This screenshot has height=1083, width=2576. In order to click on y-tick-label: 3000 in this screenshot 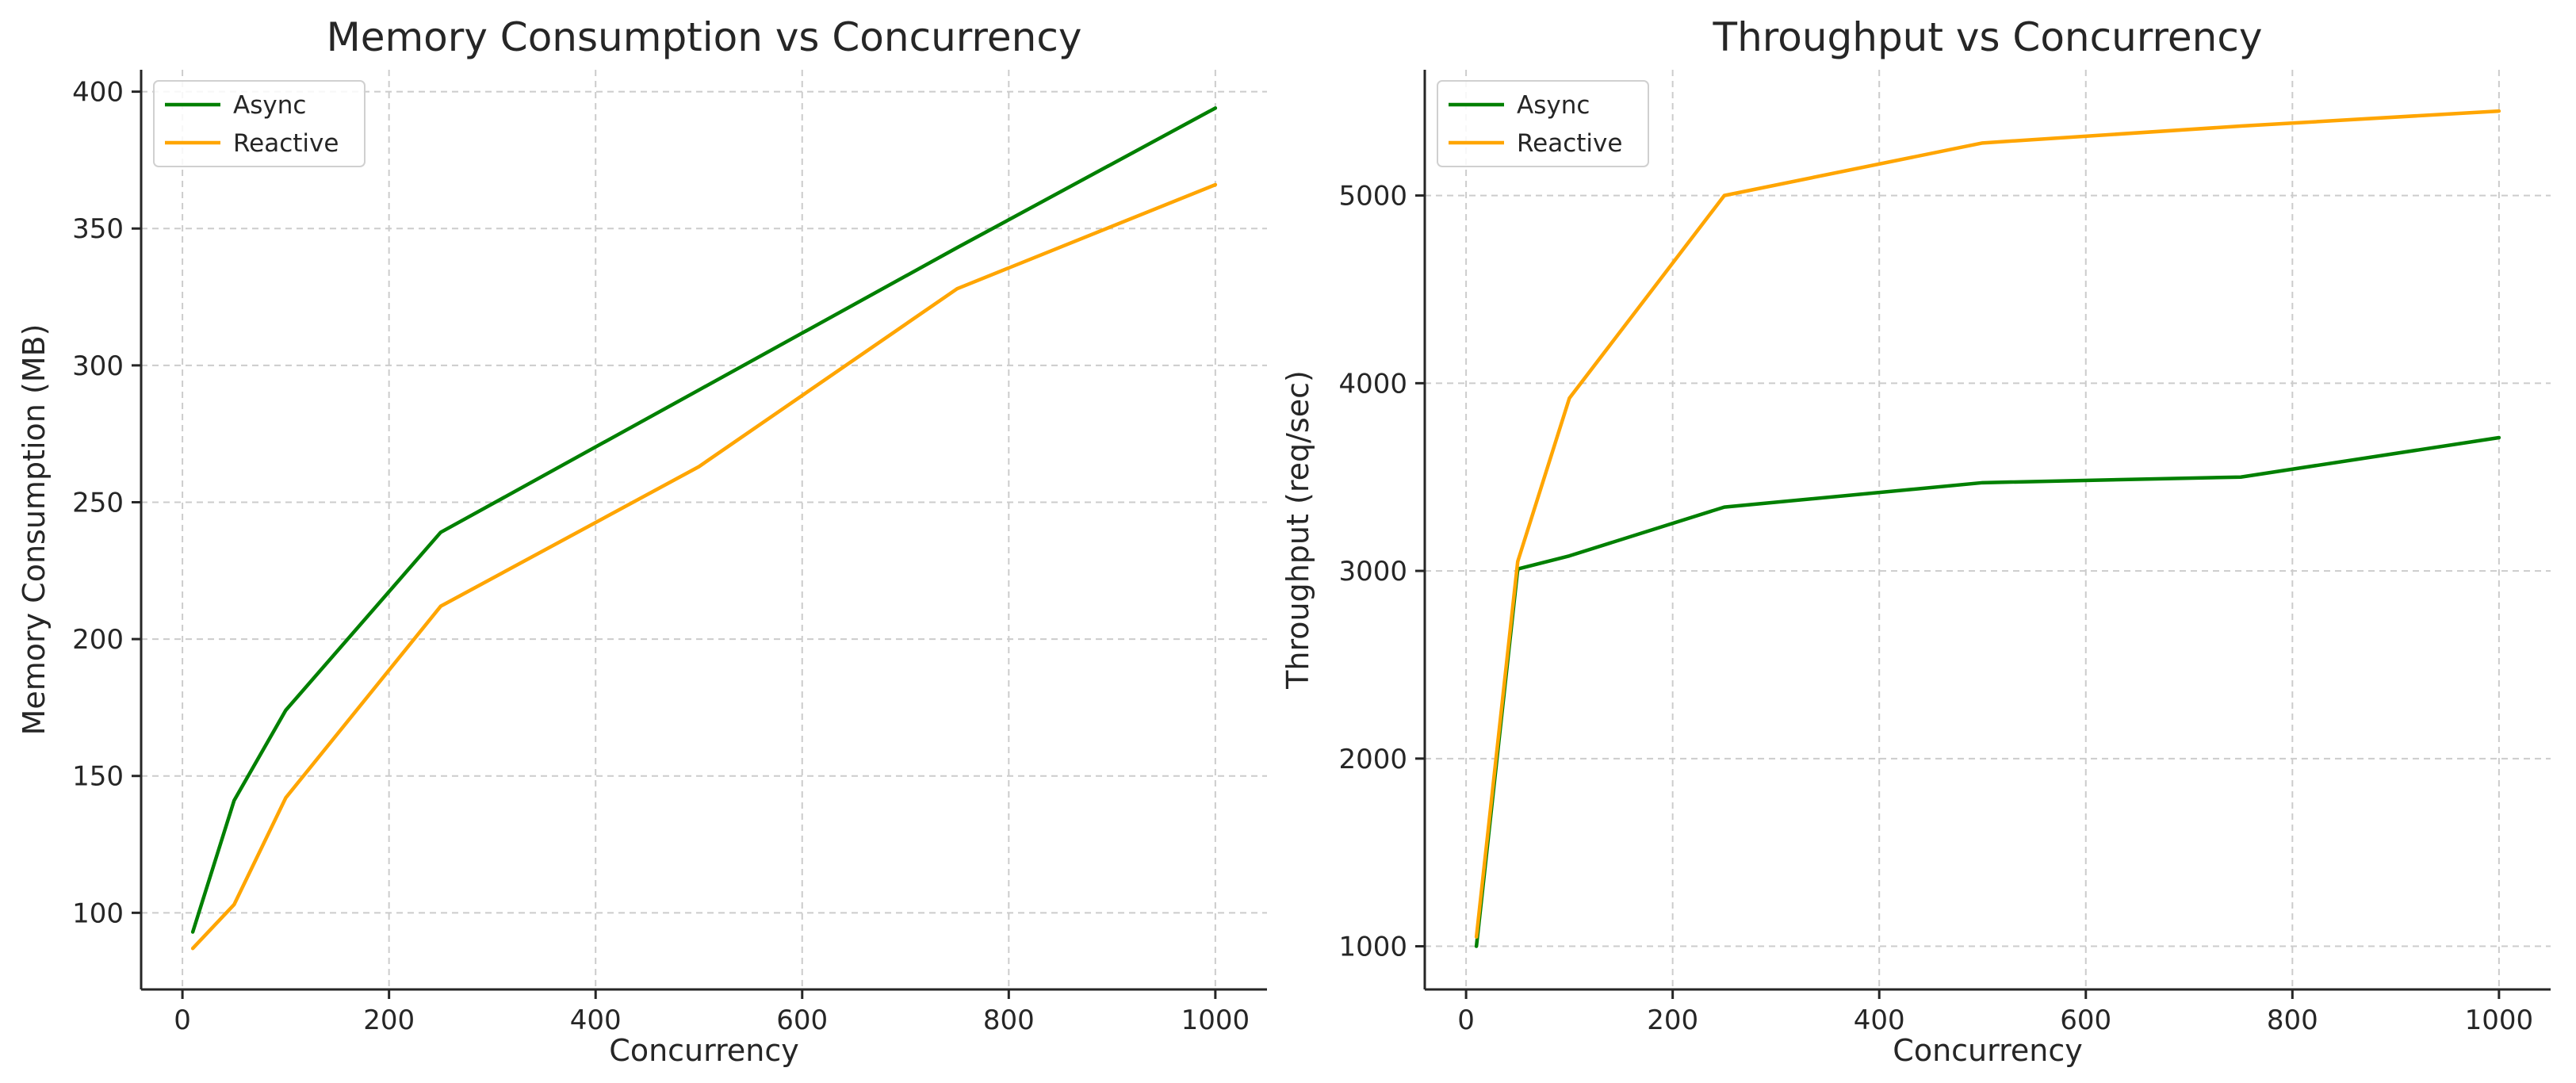, I will do `click(1372, 571)`.